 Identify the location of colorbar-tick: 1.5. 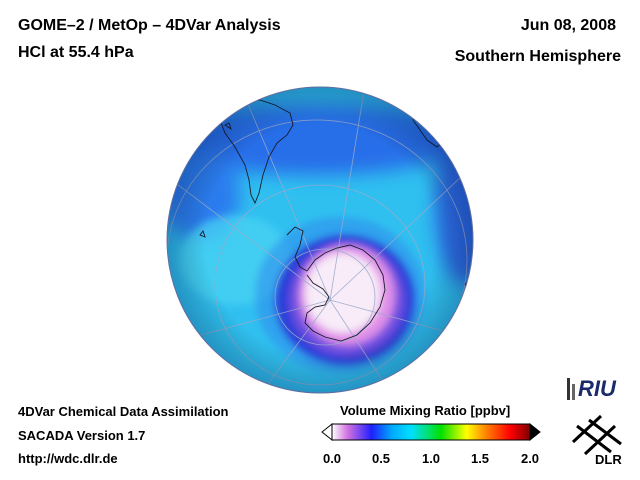
(480, 458).